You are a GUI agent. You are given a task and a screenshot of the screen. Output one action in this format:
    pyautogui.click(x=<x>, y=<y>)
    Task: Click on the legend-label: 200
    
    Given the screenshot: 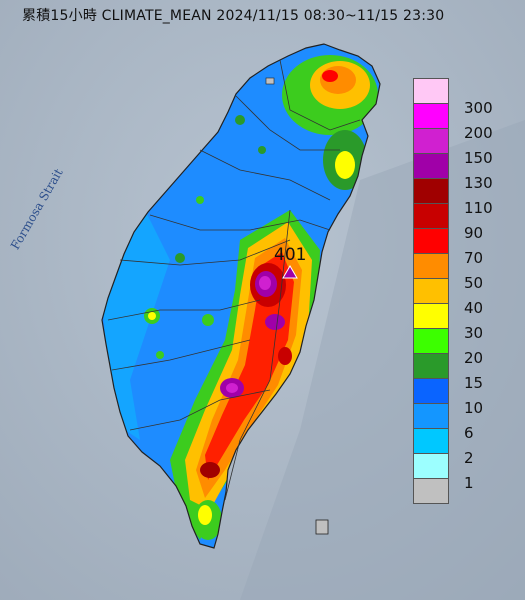 What is the action you would take?
    pyautogui.click(x=478, y=133)
    